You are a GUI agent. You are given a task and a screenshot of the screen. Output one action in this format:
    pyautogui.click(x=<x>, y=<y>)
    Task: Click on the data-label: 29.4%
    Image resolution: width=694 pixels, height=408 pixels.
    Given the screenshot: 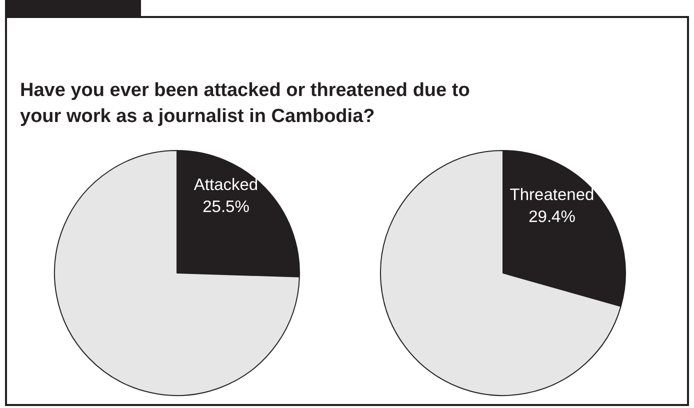 What is the action you would take?
    pyautogui.click(x=552, y=217)
    